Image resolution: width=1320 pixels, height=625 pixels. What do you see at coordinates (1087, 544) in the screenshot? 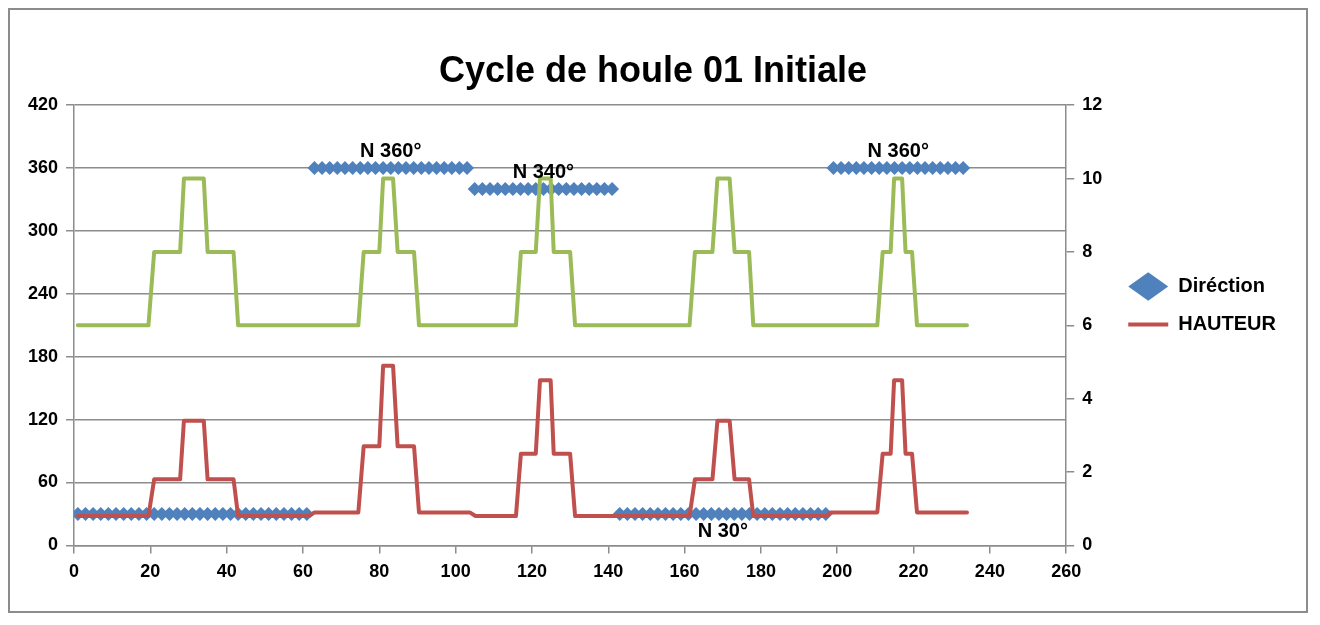
I see `y2-tick-label: 0` at bounding box center [1087, 544].